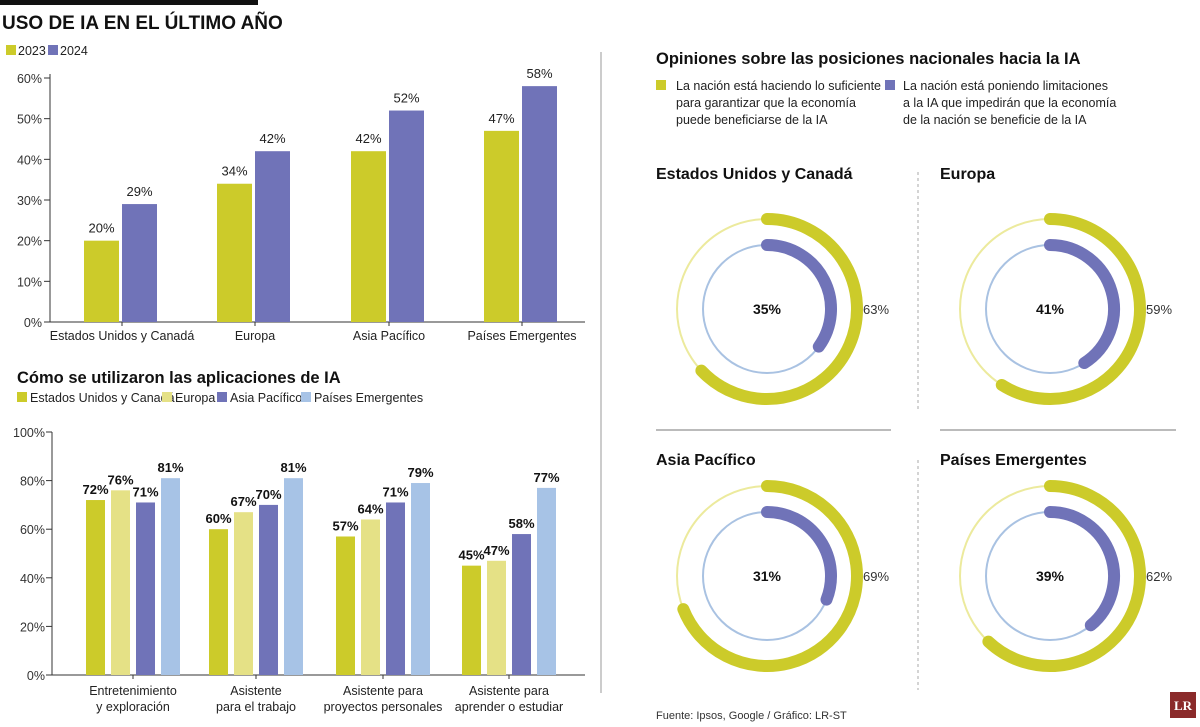 This screenshot has height=727, width=1200. What do you see at coordinates (1009, 103) in the screenshot?
I see `legend-limitaciones-line2: a la IA que impedirán que la economía` at bounding box center [1009, 103].